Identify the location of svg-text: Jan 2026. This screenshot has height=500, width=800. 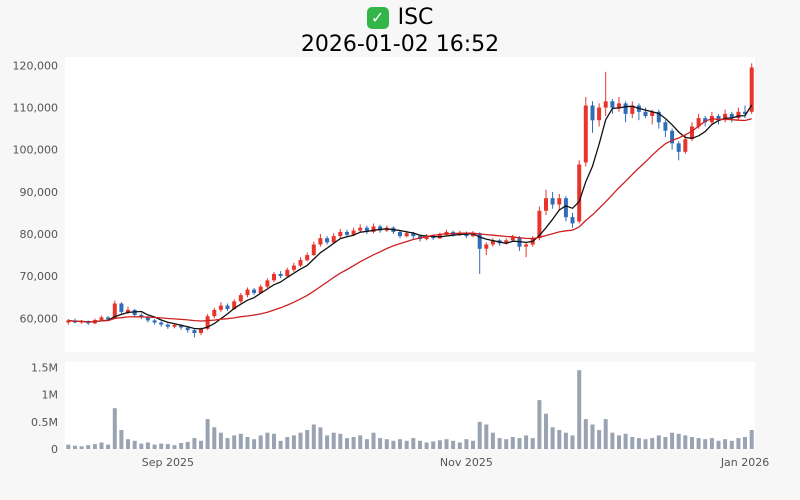
(744, 462).